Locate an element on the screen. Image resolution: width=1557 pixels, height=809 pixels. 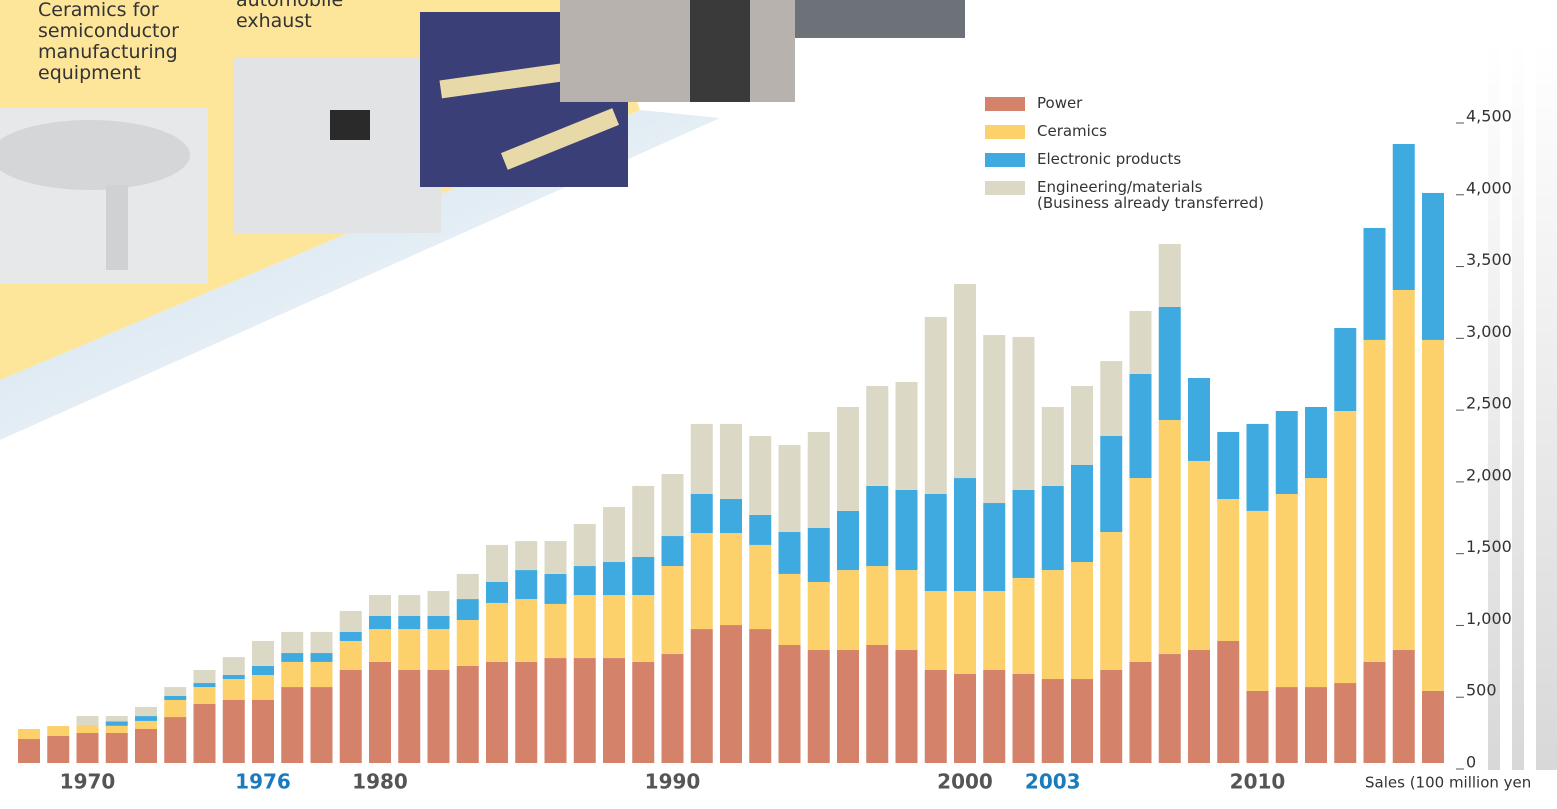
legend-label: Power is located at coordinates (1060, 103).